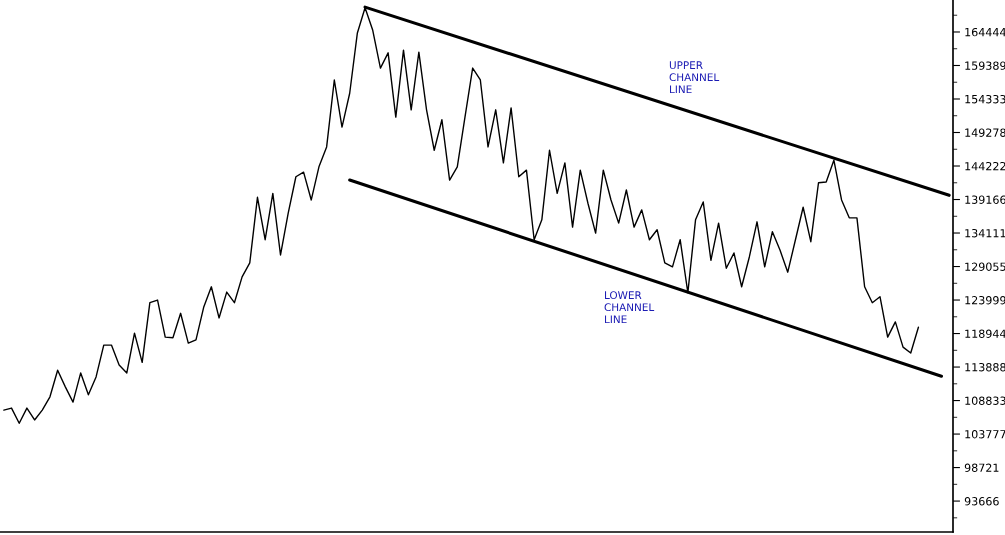  What do you see at coordinates (981, 501) in the screenshot?
I see `y-tick-label: 93666` at bounding box center [981, 501].